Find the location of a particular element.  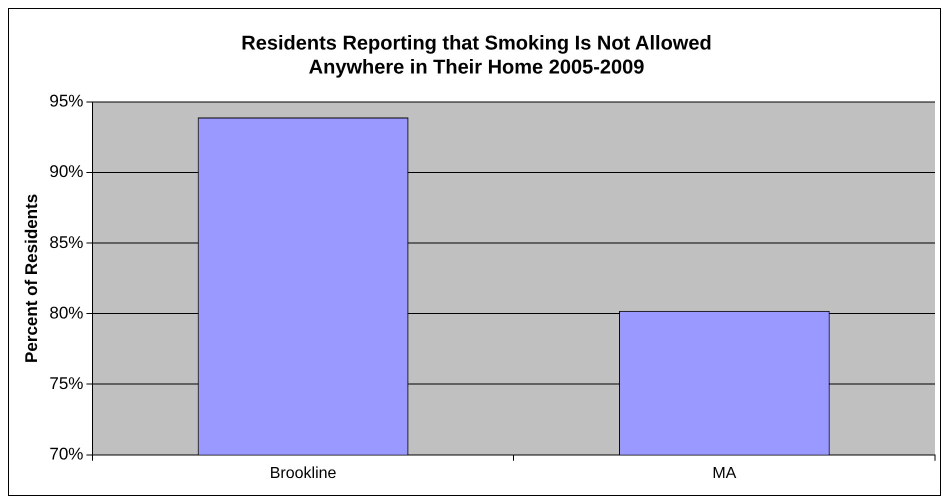

y-tick-label: 90% is located at coordinates (66, 172).